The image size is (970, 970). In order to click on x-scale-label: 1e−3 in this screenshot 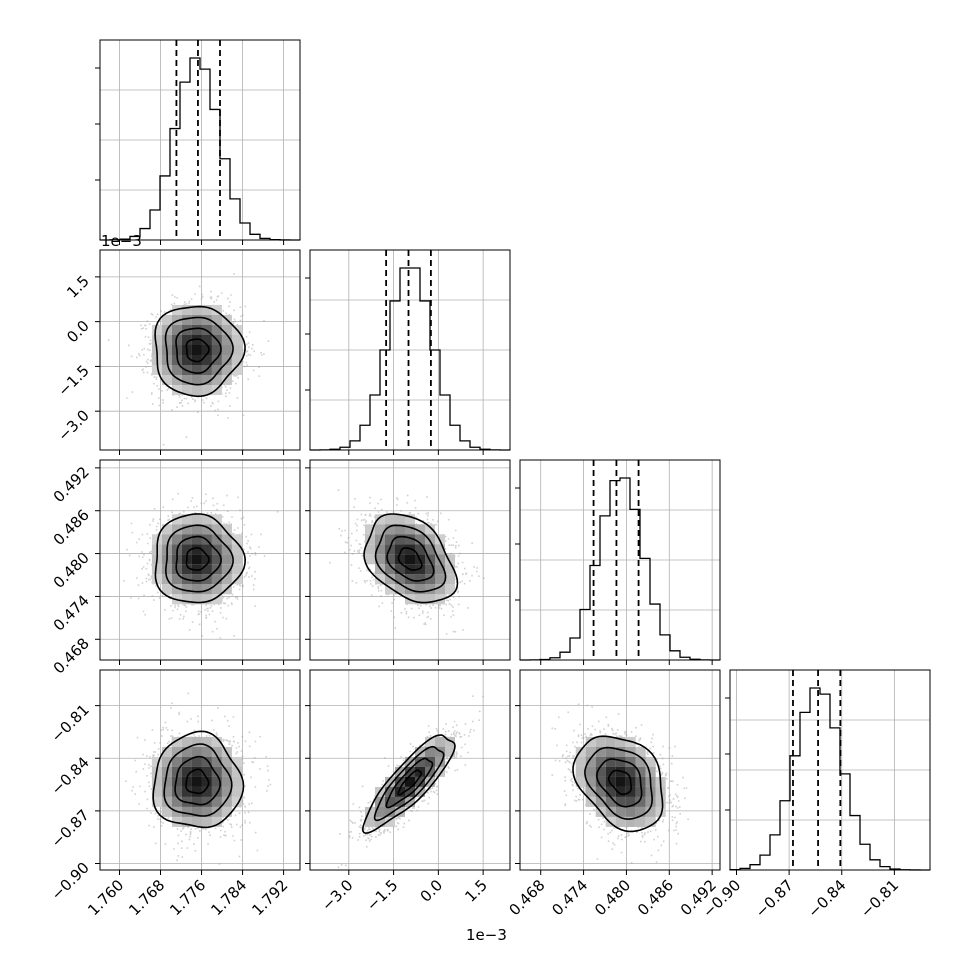, I will do `click(486, 935)`.